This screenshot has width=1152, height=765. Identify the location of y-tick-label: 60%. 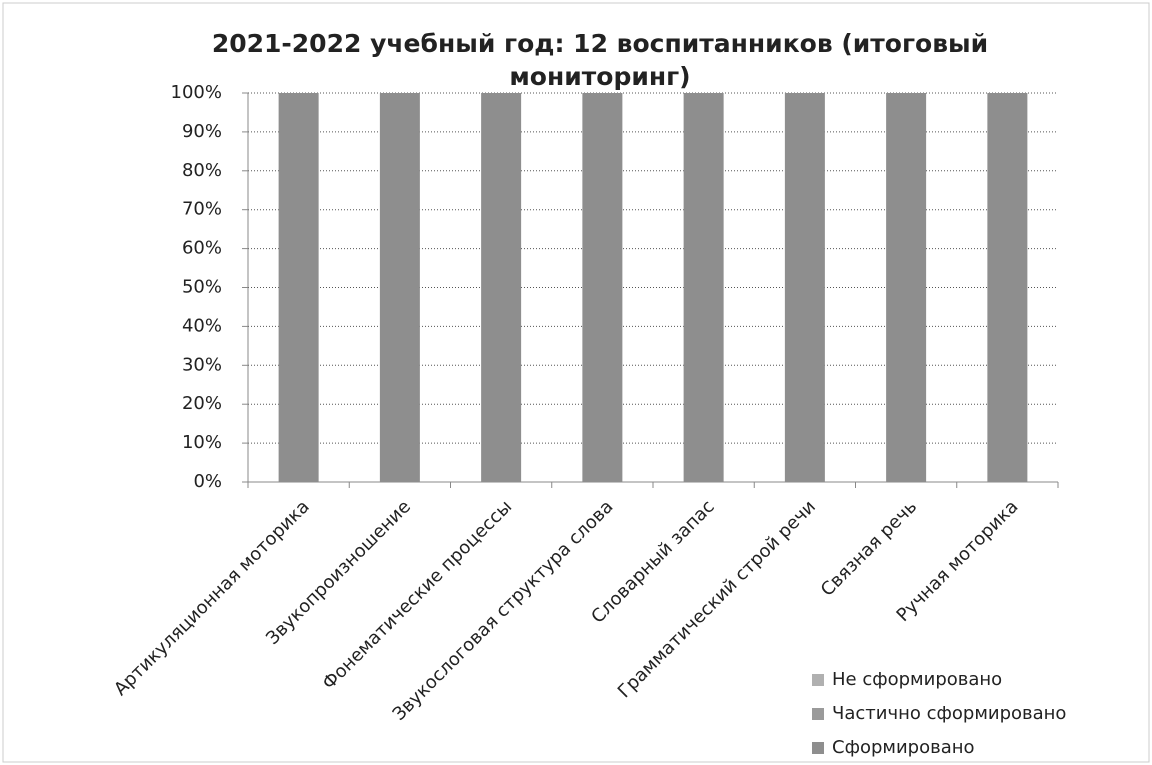
(202, 248).